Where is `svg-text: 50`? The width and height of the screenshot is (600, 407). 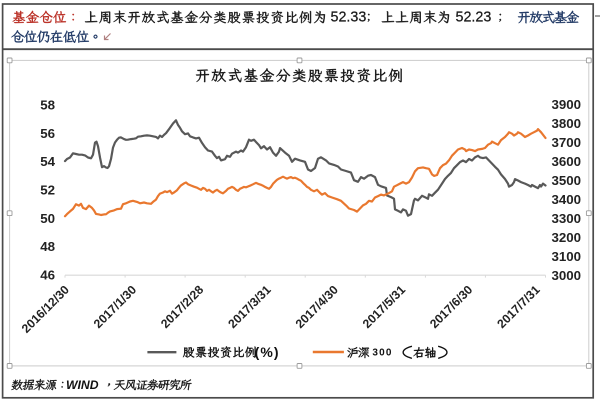
svg-text: 50 is located at coordinates (47, 218).